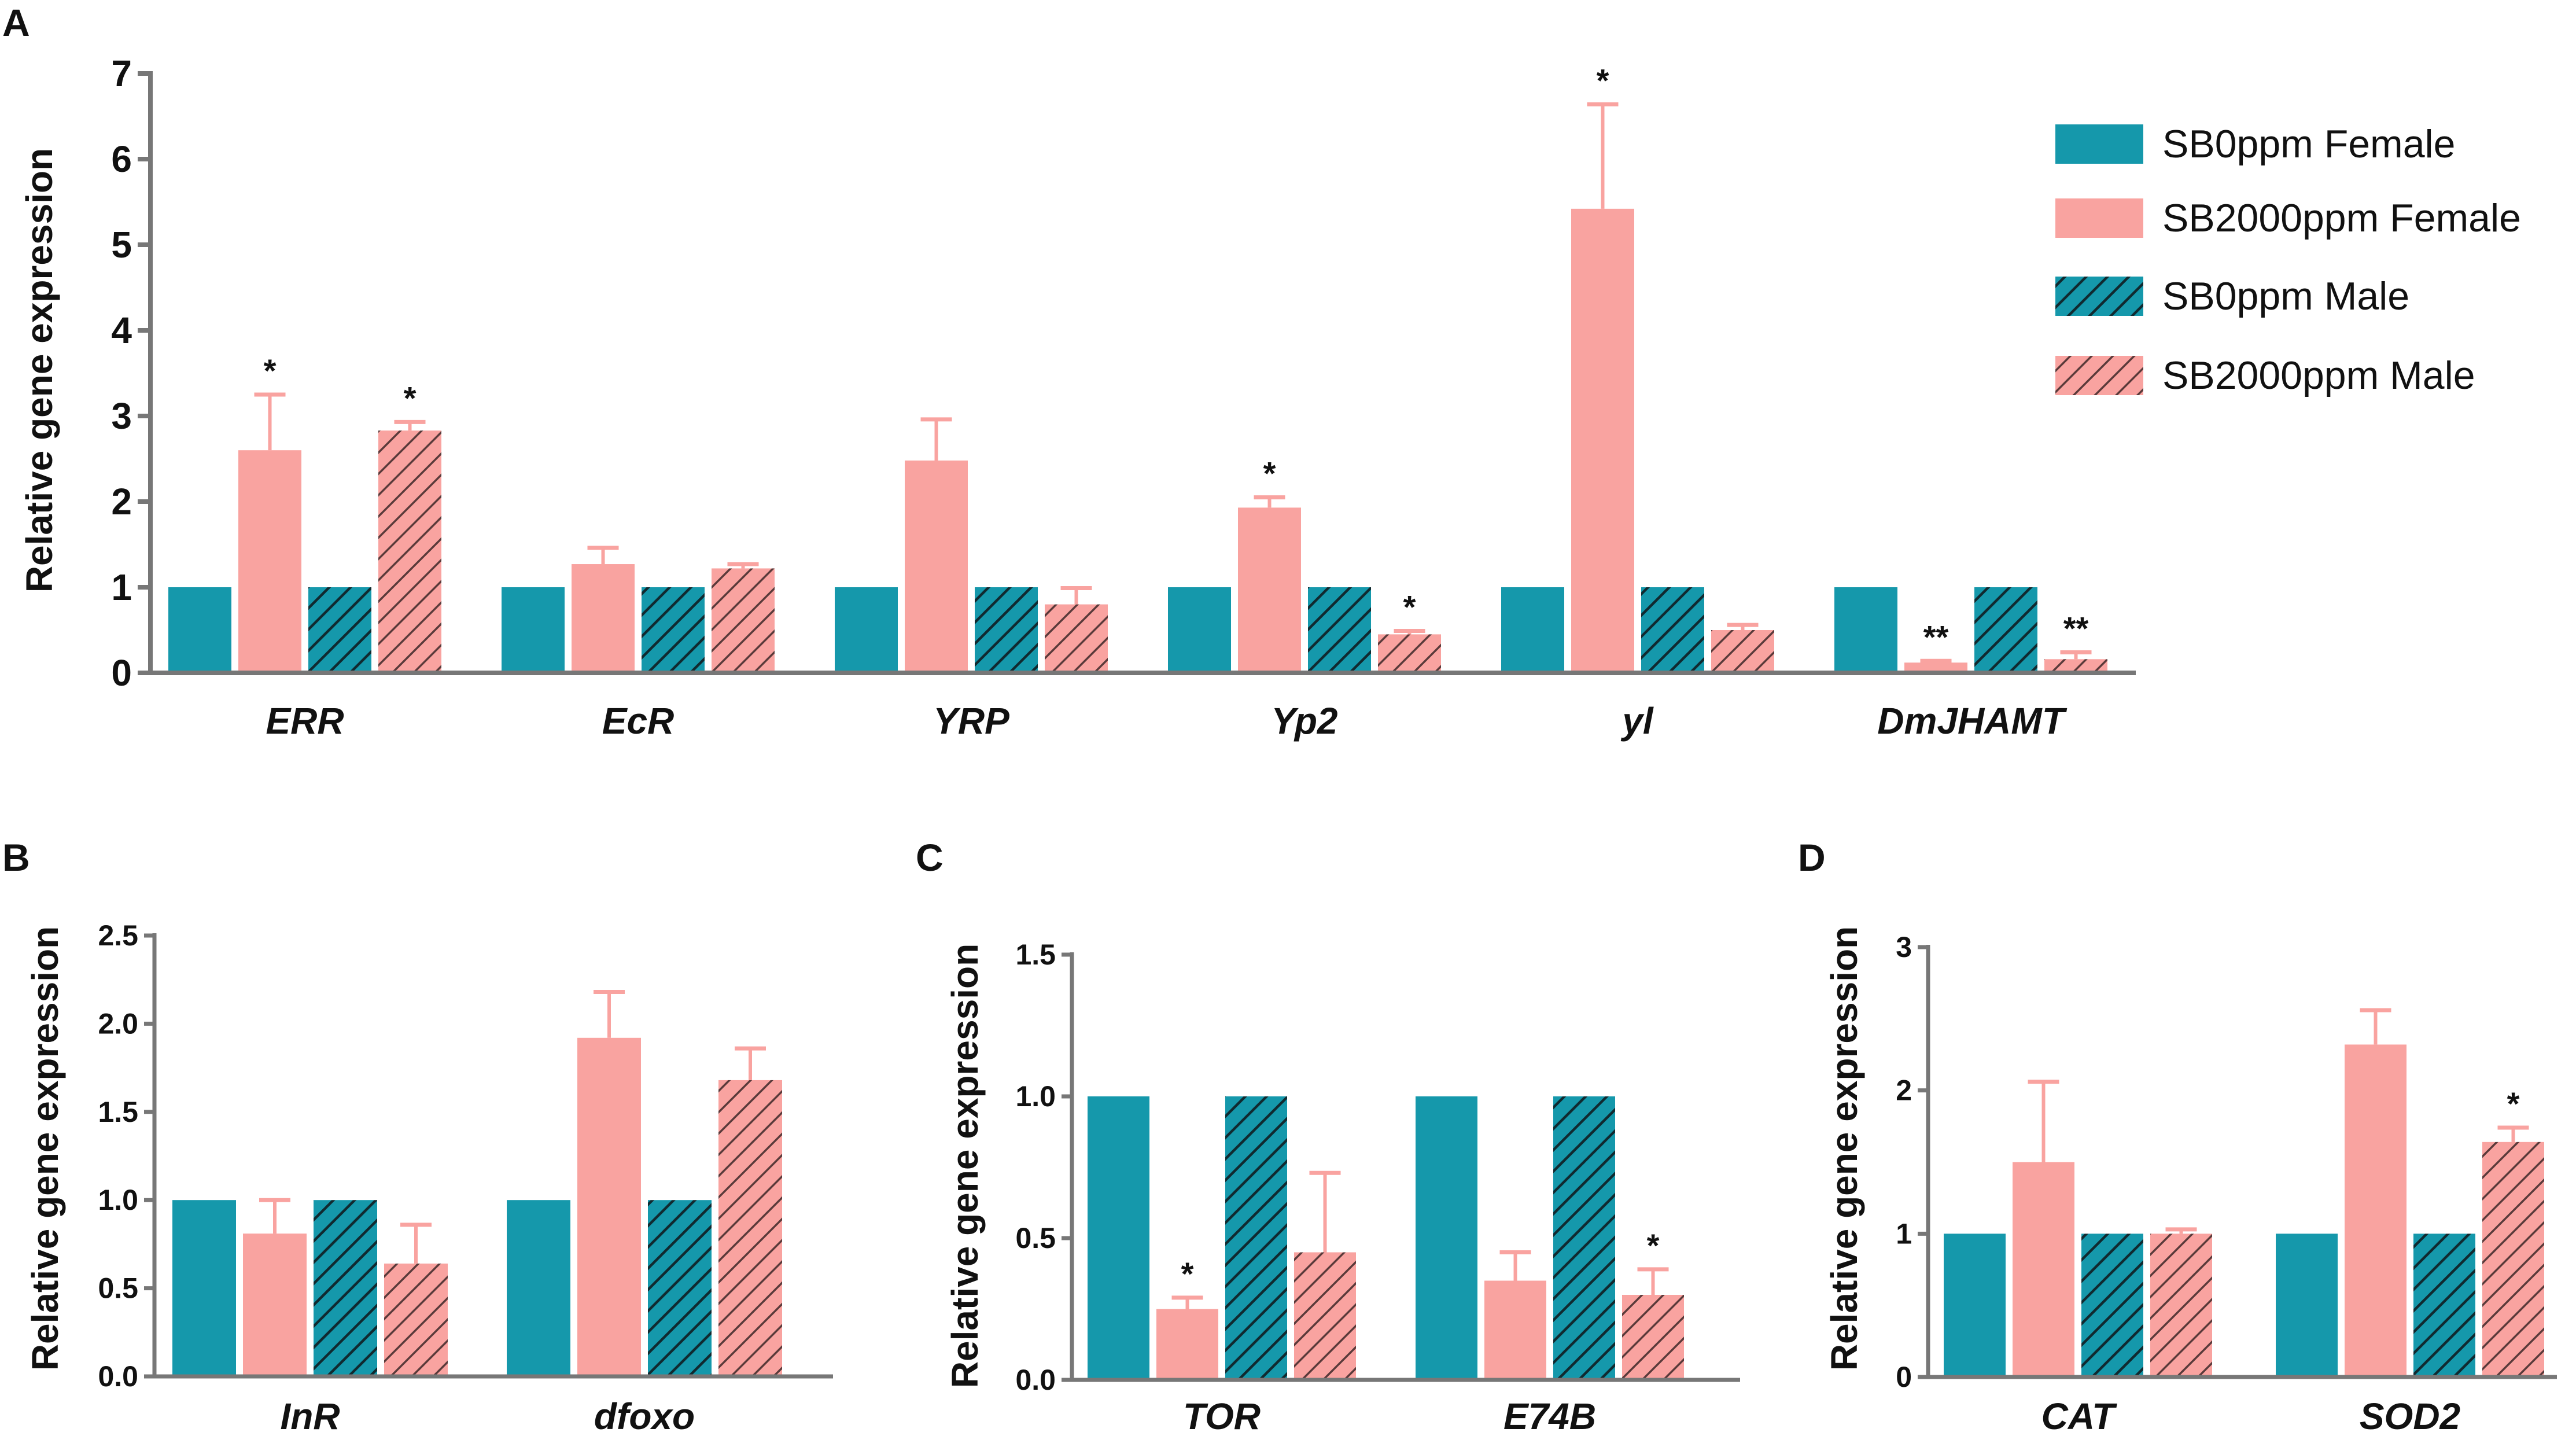 This screenshot has width=2576, height=1447. What do you see at coordinates (1339, 630) in the screenshot?
I see `bar-a-yp2-sb0ppm-male` at bounding box center [1339, 630].